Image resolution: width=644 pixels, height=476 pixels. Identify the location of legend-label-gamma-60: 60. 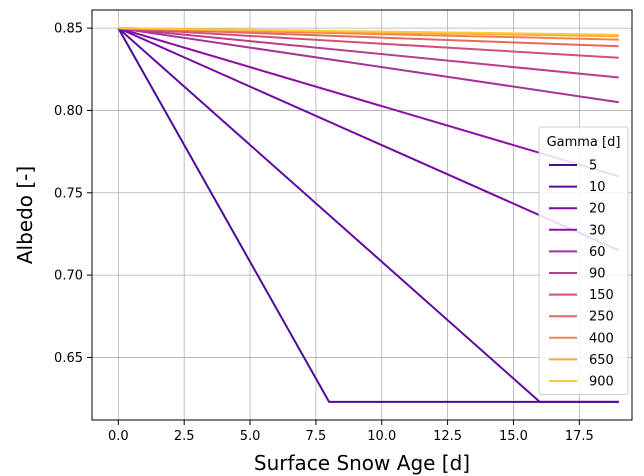
(597, 252).